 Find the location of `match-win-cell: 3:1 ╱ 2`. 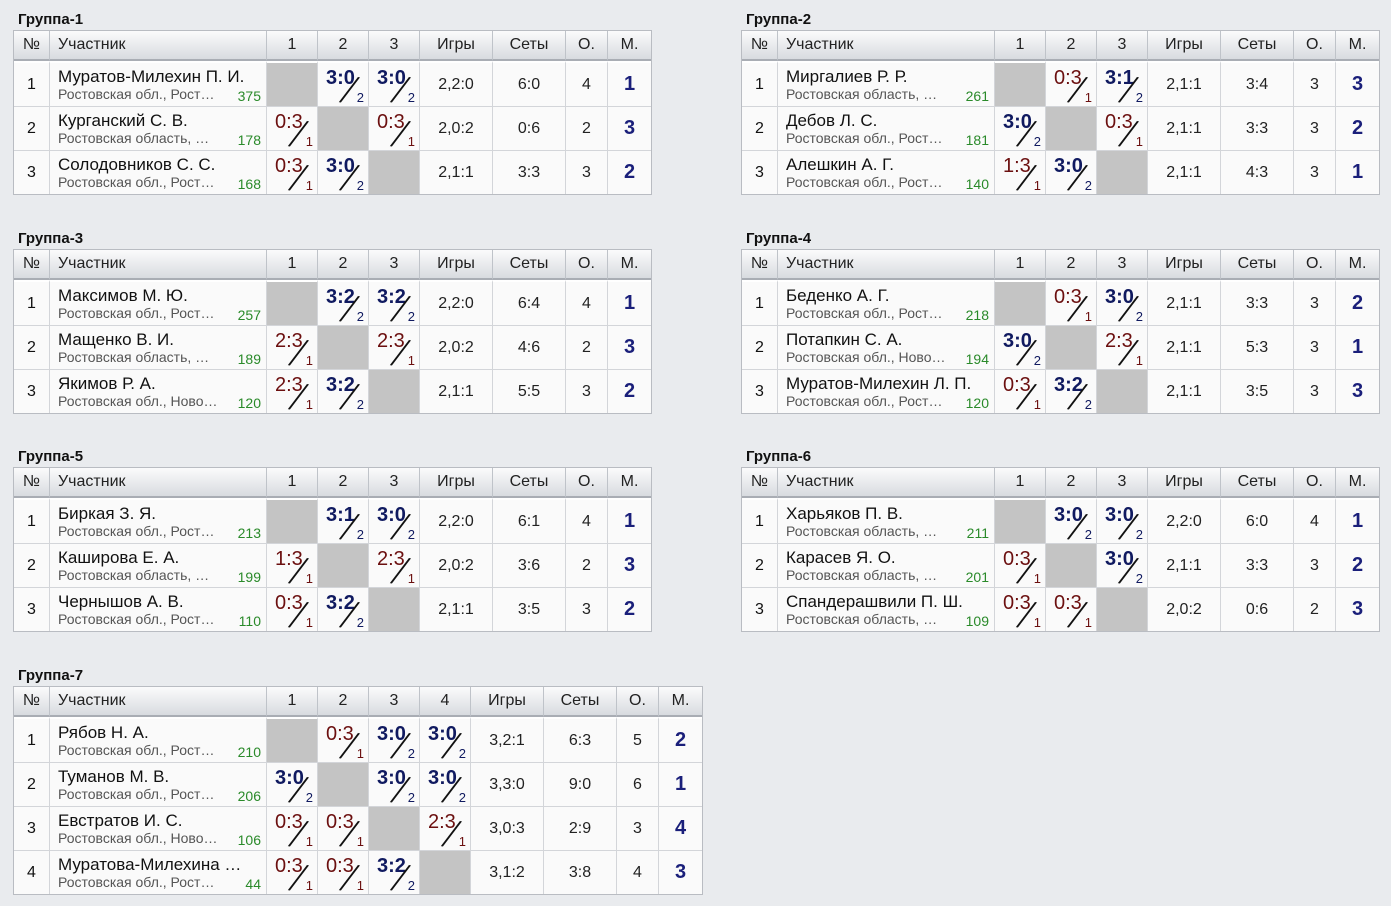

match-win-cell: 3:1 ╱ 2 is located at coordinates (1122, 84).